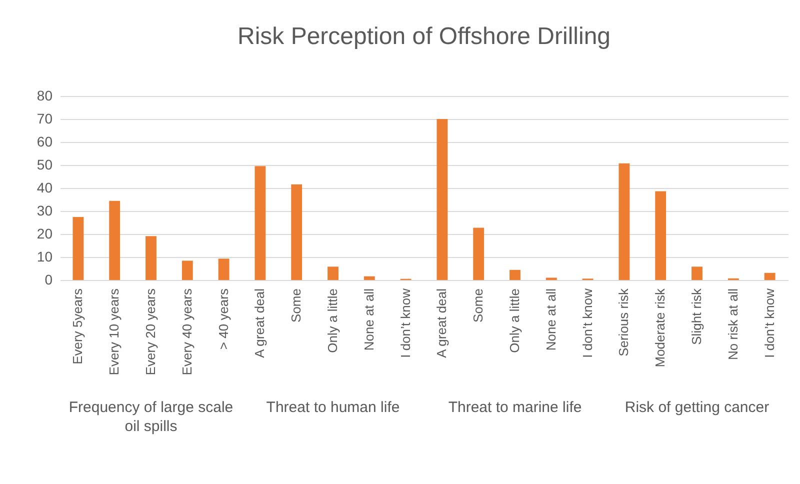  I want to click on y-tick-label: 60, so click(44, 142).